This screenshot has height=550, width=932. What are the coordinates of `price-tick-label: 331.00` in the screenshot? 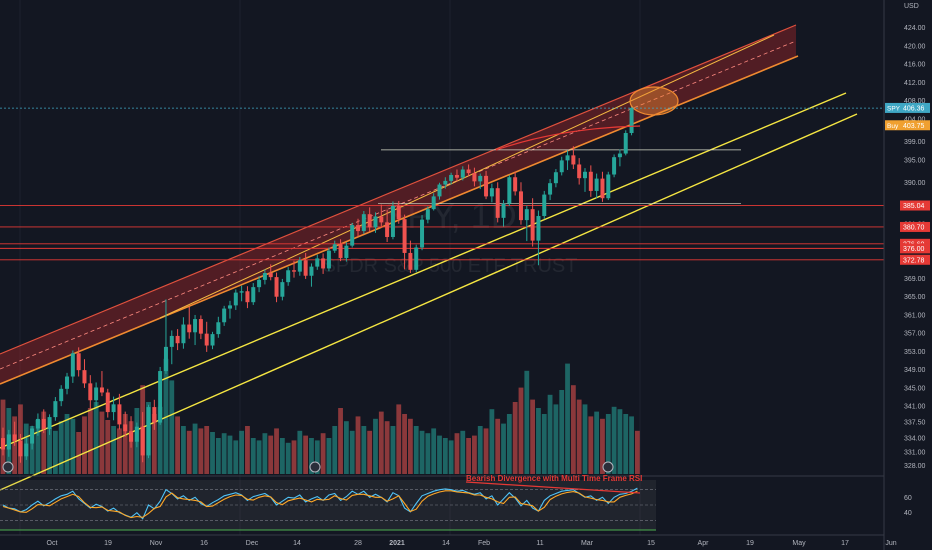 It's located at (915, 452).